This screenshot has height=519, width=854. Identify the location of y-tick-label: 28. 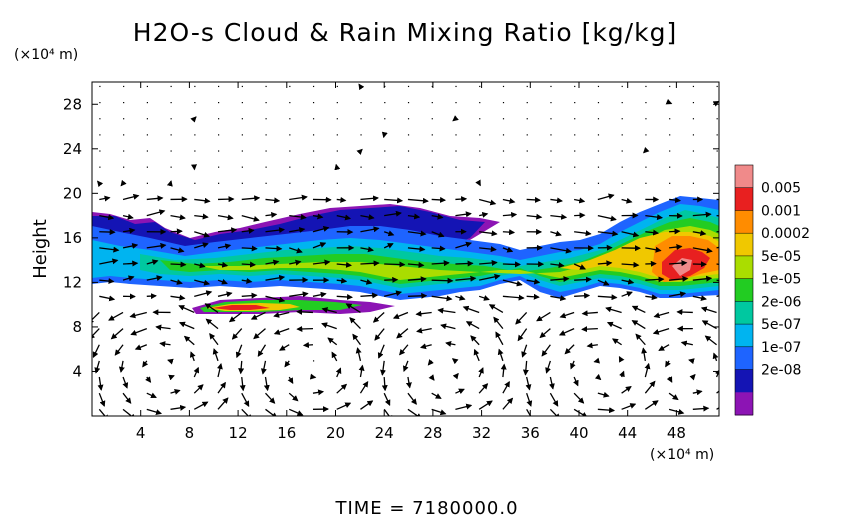
(72, 104).